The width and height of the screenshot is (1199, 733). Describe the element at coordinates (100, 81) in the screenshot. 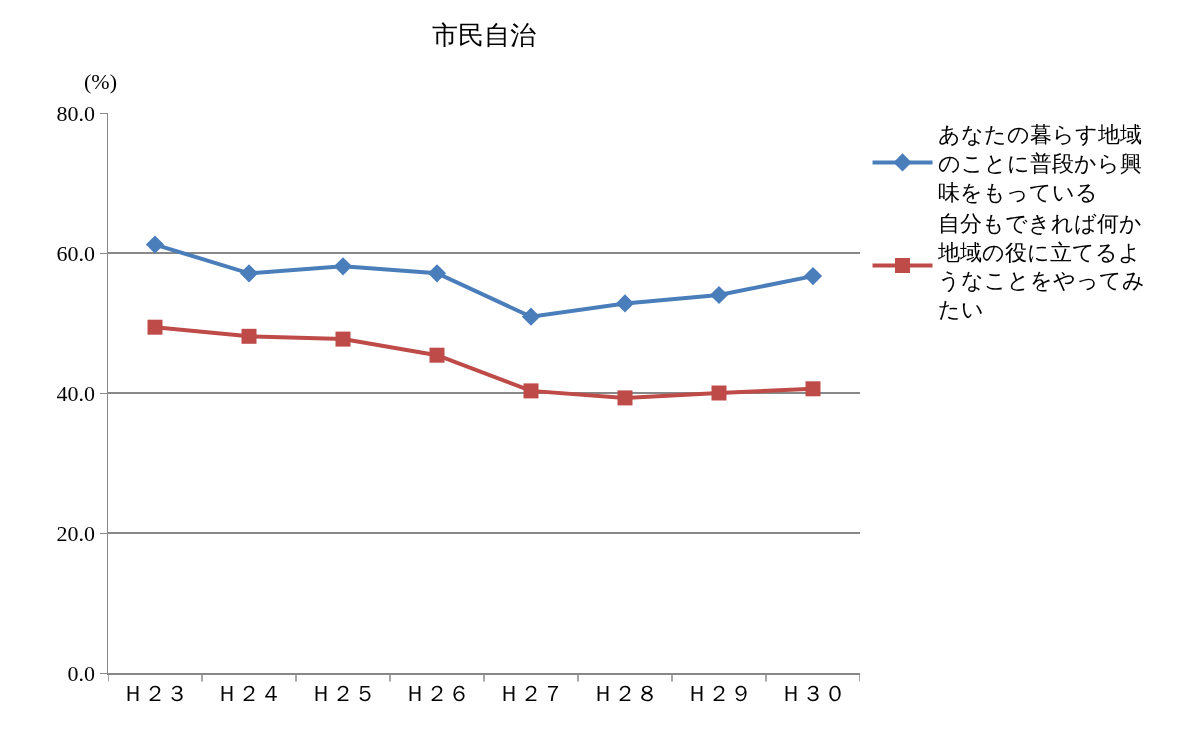

I see `y-axis-title: (%)` at that location.